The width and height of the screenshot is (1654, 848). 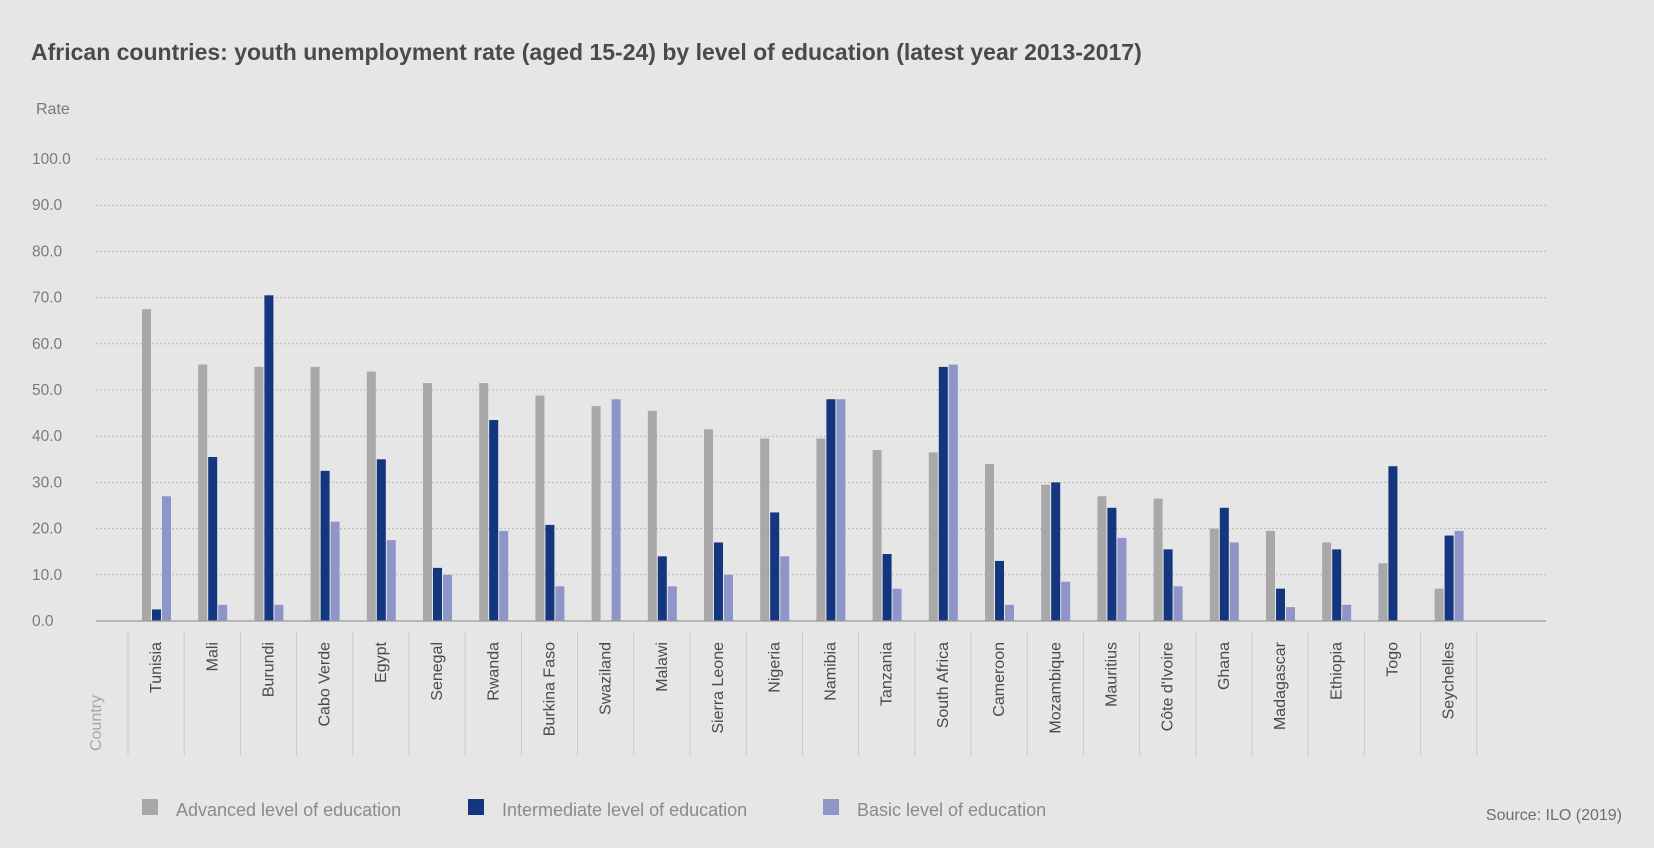 What do you see at coordinates (47, 390) in the screenshot?
I see `y-tick-label: 50.0` at bounding box center [47, 390].